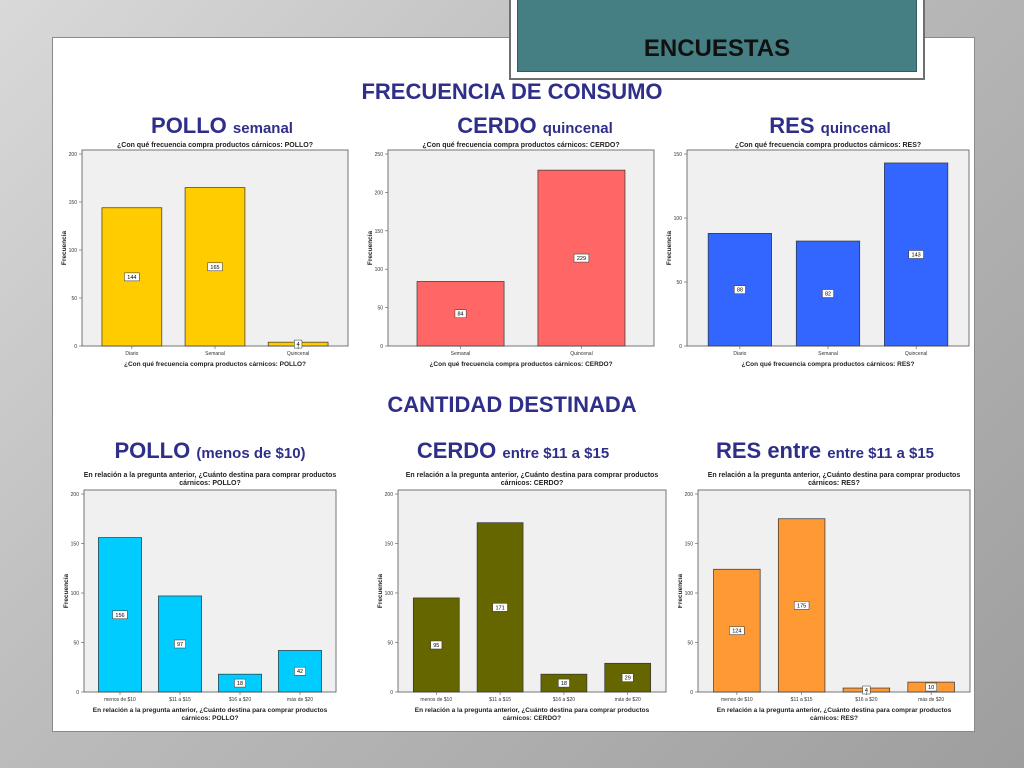  I want to click on x-tick-label: Quincenal, so click(916, 354).